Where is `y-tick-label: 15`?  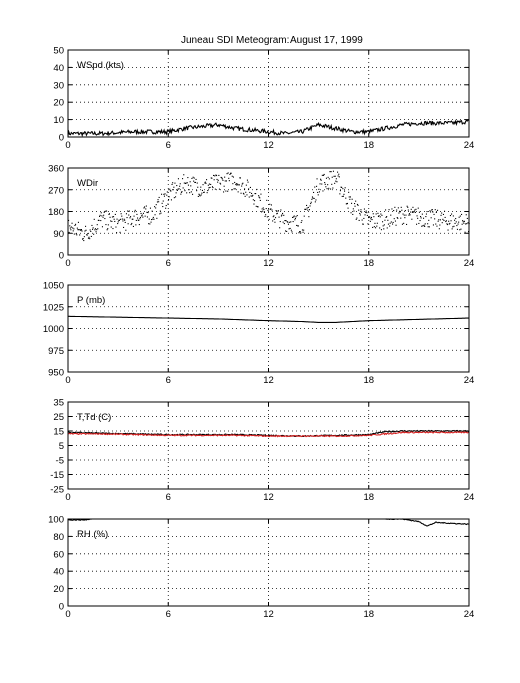
y-tick-label: 15 is located at coordinates (58, 432).